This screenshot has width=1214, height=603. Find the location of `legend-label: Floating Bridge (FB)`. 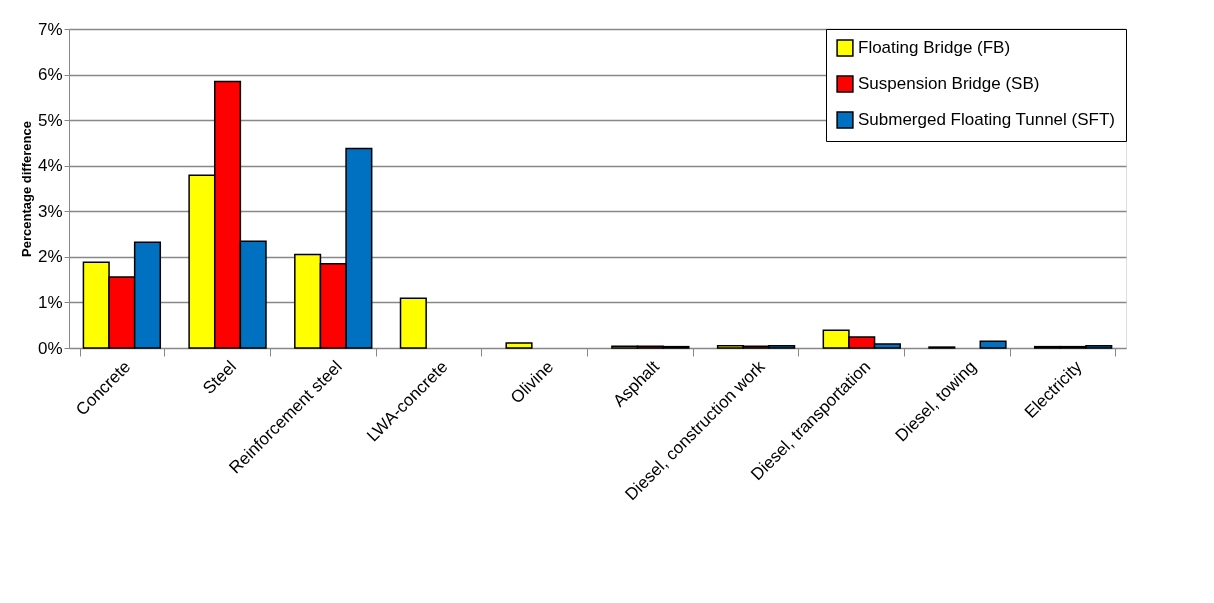

legend-label: Floating Bridge (FB) is located at coordinates (934, 47).